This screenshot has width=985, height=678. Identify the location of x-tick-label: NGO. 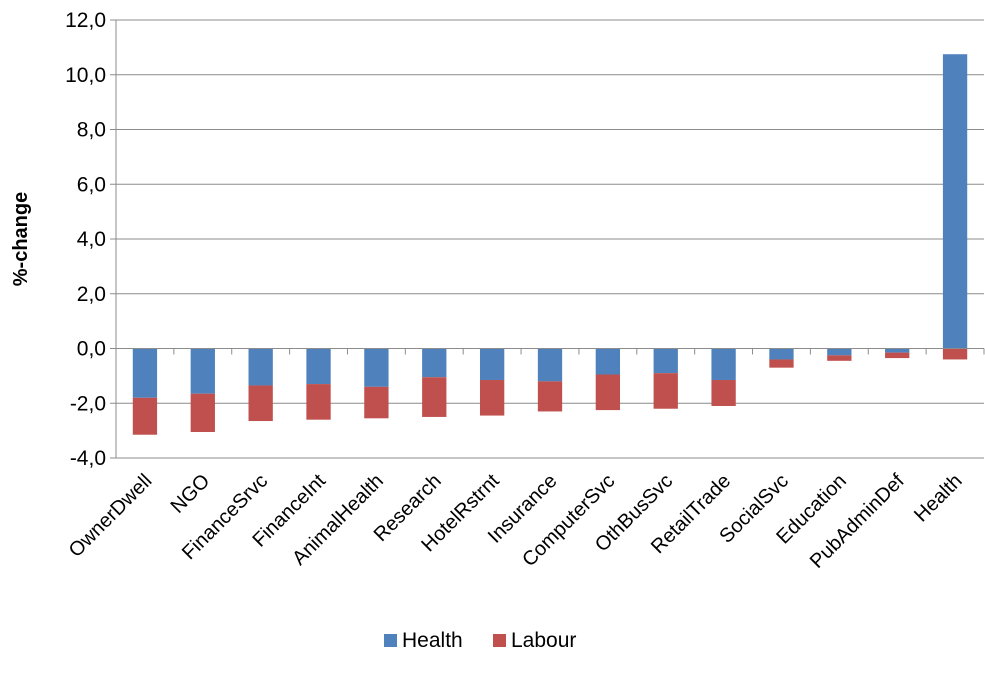
(191, 494).